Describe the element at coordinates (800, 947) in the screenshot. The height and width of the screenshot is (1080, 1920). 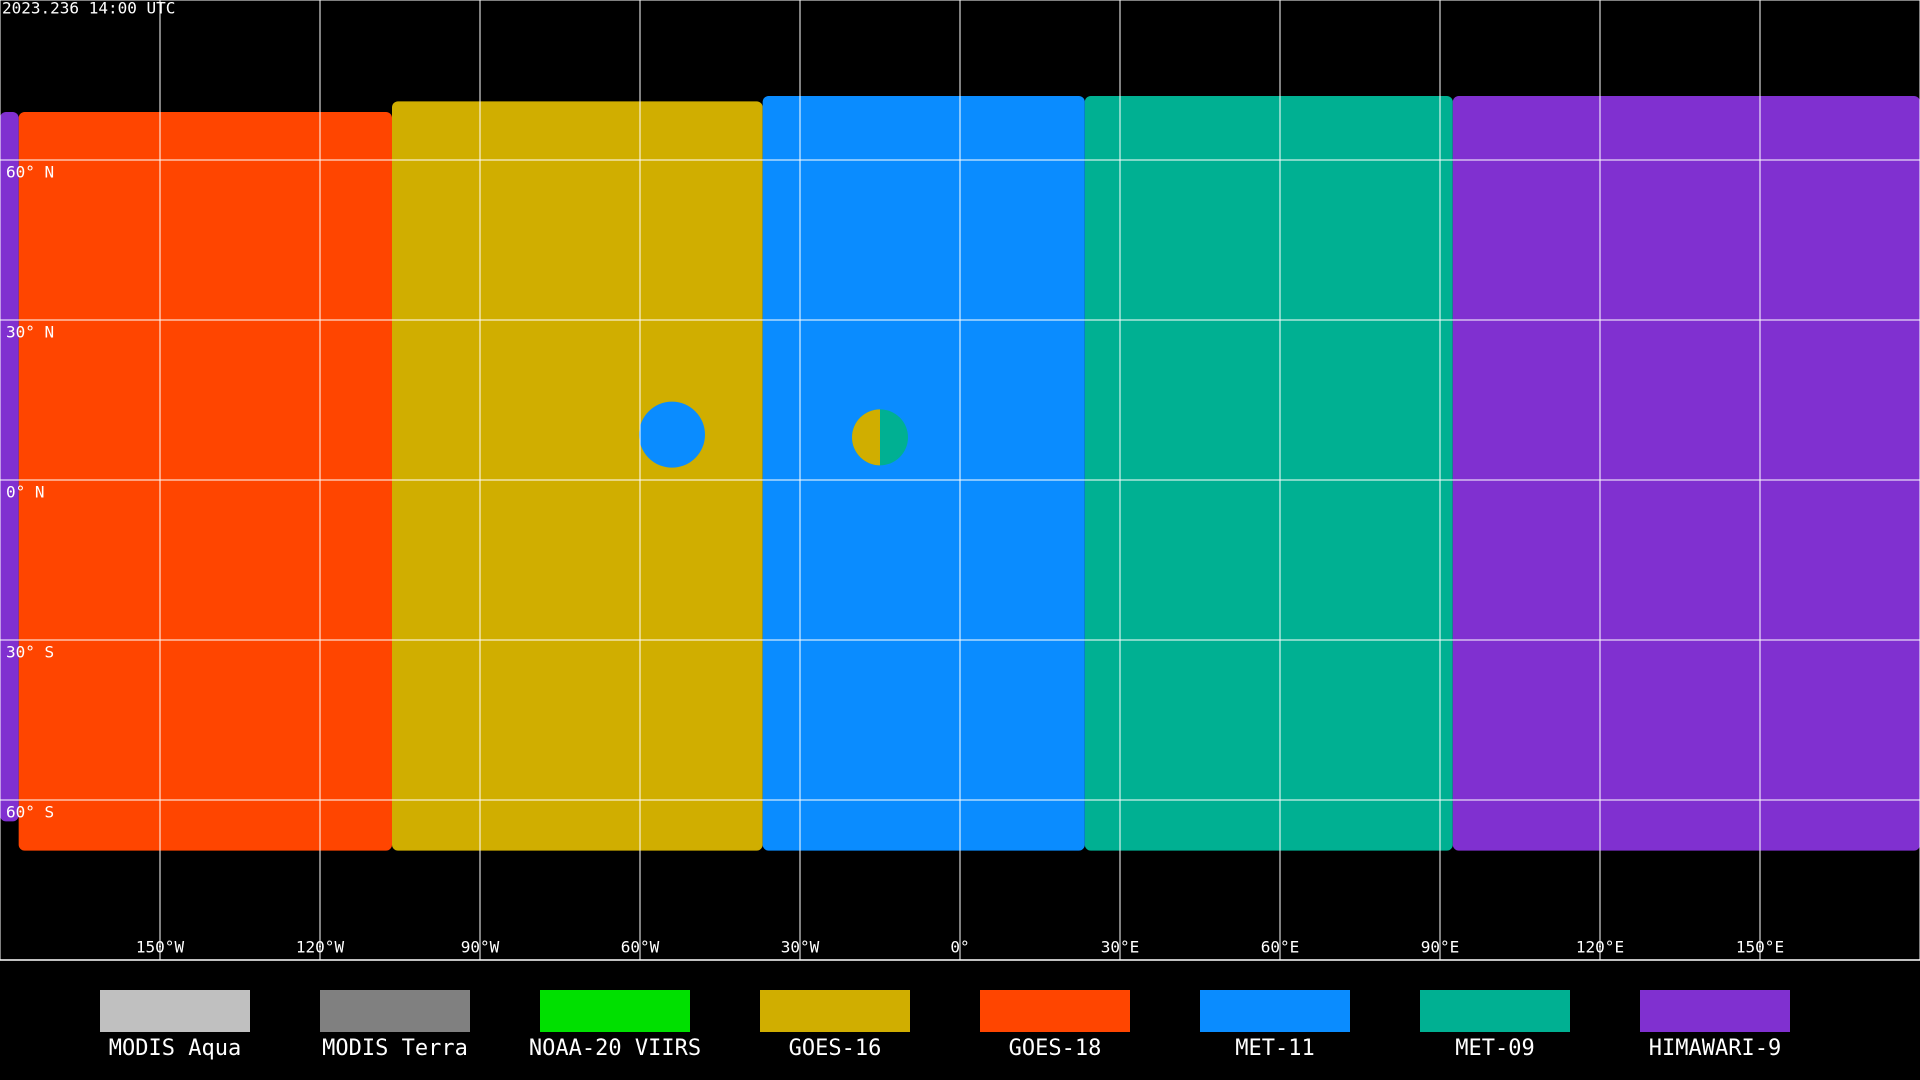
I see `lon-label: 30°W` at that location.